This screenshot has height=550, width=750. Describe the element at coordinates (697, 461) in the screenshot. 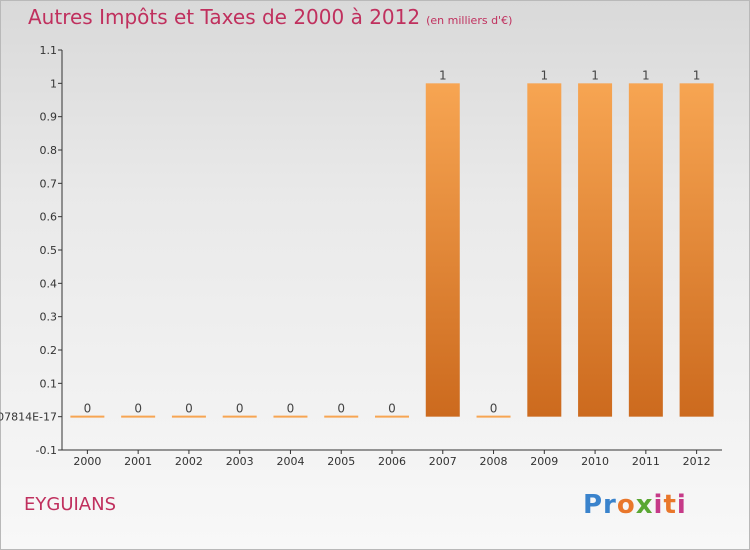

I see `x-tick-label: 2012` at that location.